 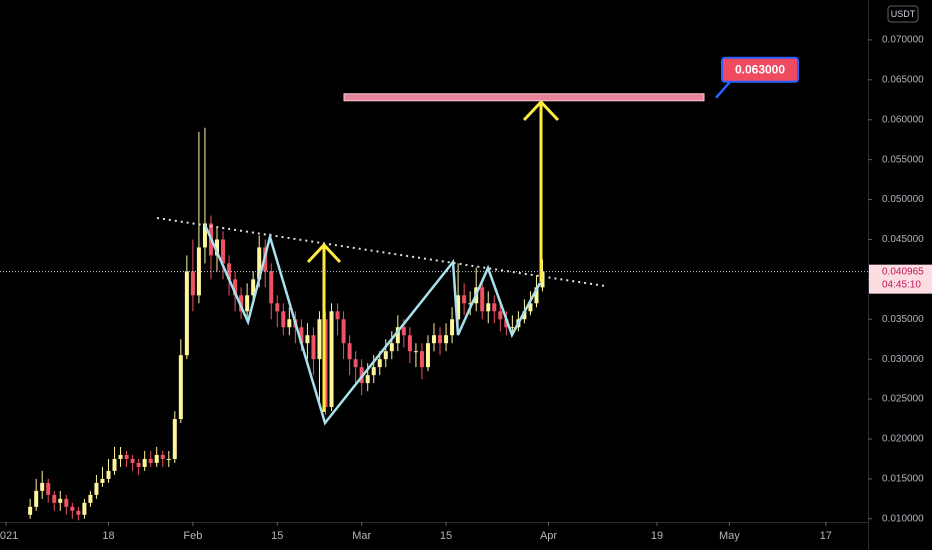 What do you see at coordinates (903, 399) in the screenshot?
I see `y-tick-label: 0.025000` at bounding box center [903, 399].